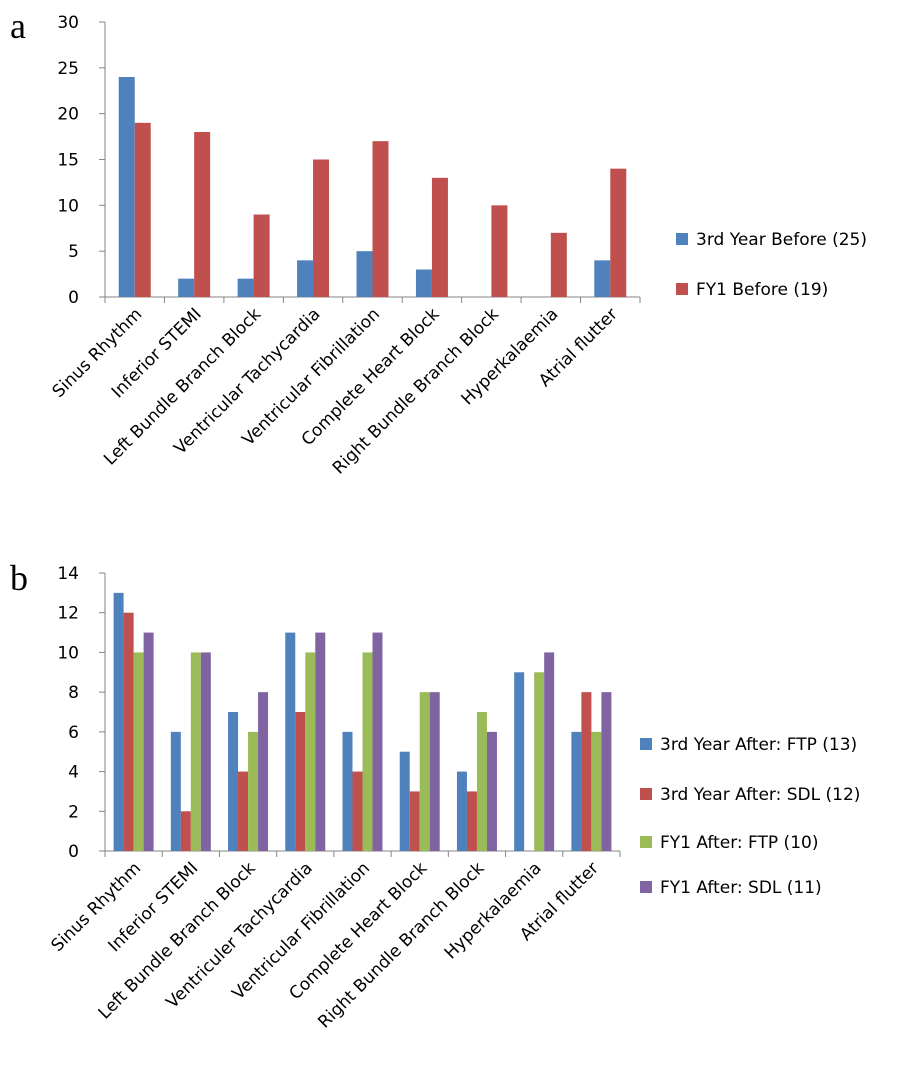 Image resolution: width=906 pixels, height=1075 pixels. What do you see at coordinates (68, 161) in the screenshot?
I see `y-tick-label: 15` at bounding box center [68, 161].